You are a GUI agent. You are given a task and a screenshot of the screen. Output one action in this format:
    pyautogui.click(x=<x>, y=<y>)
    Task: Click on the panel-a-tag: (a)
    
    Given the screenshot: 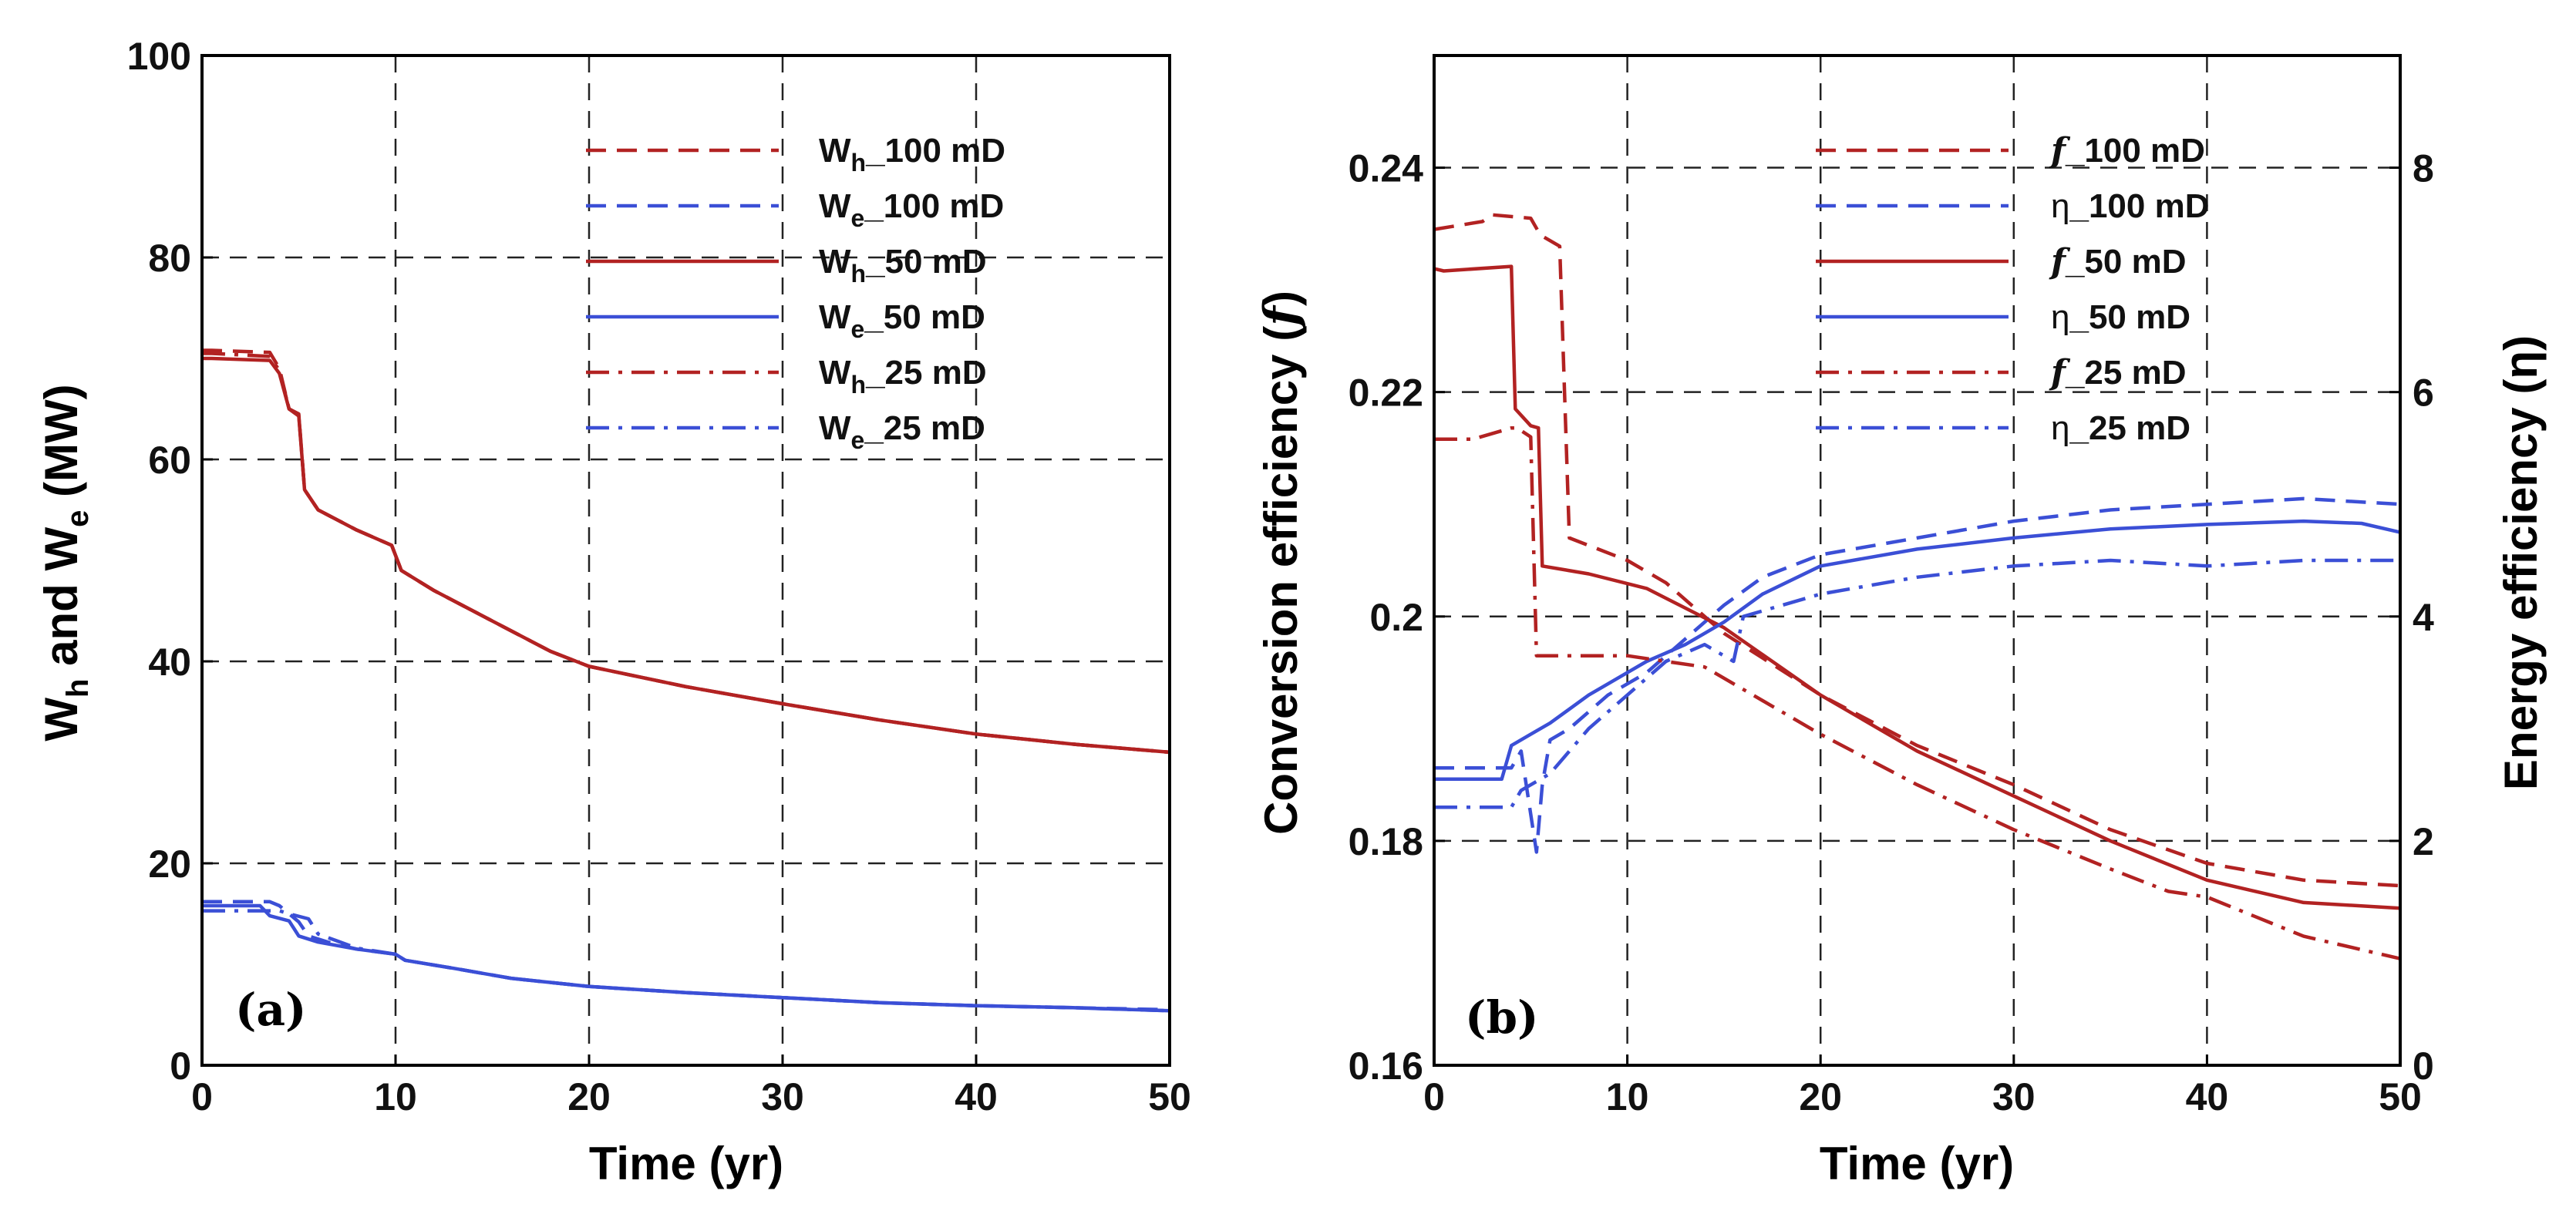 What is the action you would take?
    pyautogui.click(x=270, y=1010)
    